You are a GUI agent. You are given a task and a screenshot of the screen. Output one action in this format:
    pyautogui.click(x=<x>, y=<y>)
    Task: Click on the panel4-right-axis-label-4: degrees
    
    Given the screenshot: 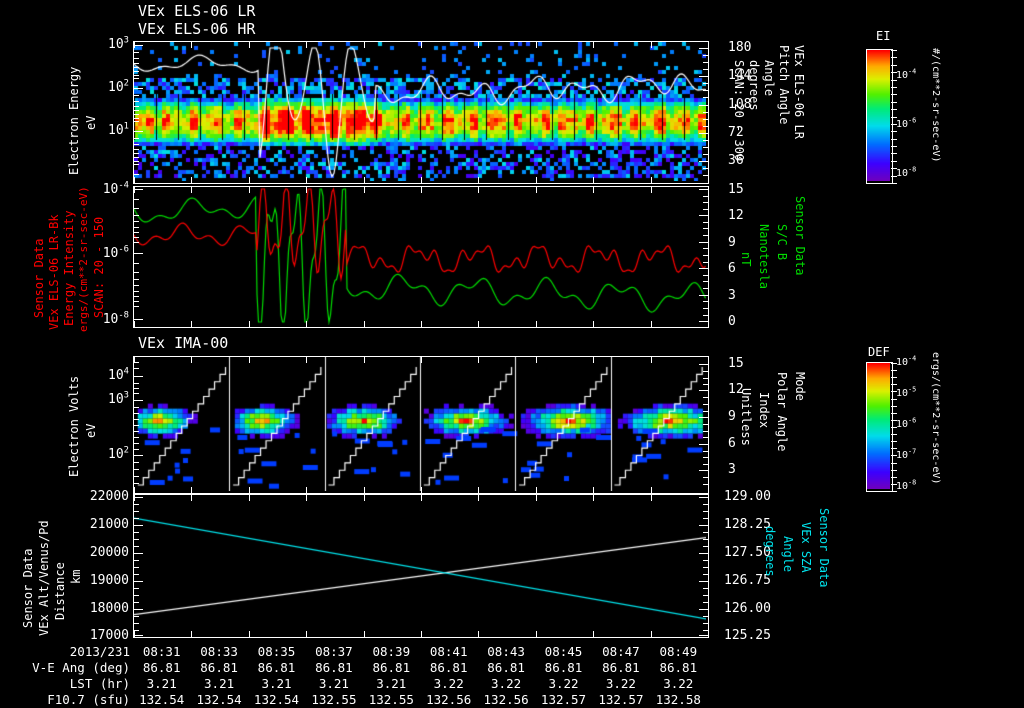 What is the action you would take?
    pyautogui.click(x=770, y=551)
    